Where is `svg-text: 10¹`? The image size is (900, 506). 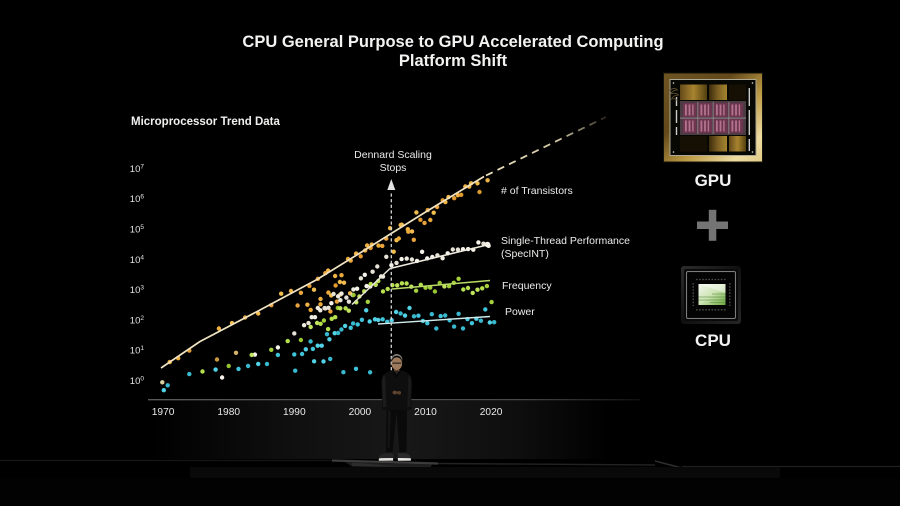 svg-text: 10¹ is located at coordinates (137, 351).